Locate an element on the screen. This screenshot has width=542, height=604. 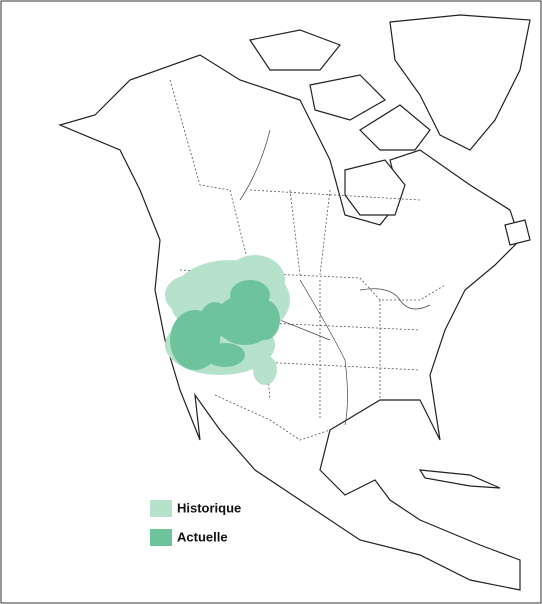
legend-label: Actuelle is located at coordinates (202, 536).